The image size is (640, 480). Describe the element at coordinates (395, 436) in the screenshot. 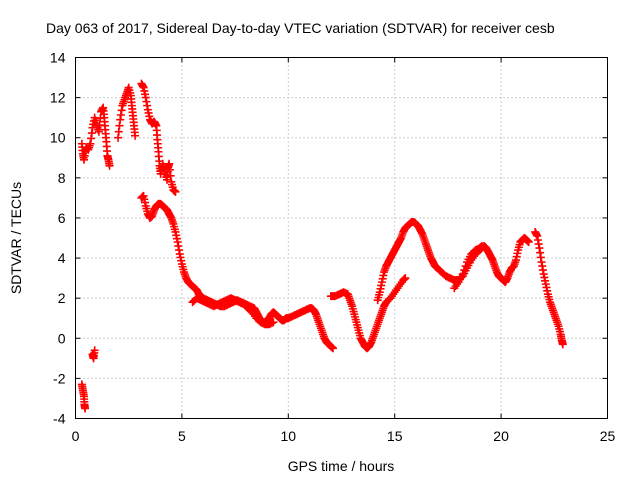

I see `x-tick-label: 15` at that location.